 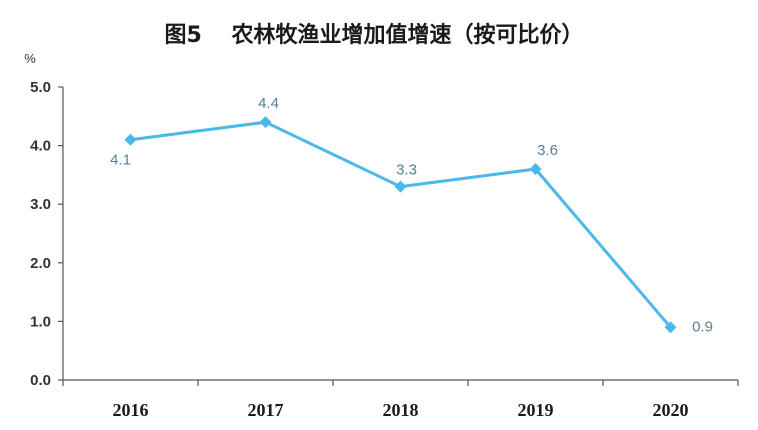 What do you see at coordinates (40, 204) in the screenshot?
I see `y-tick-label: 3.0` at bounding box center [40, 204].